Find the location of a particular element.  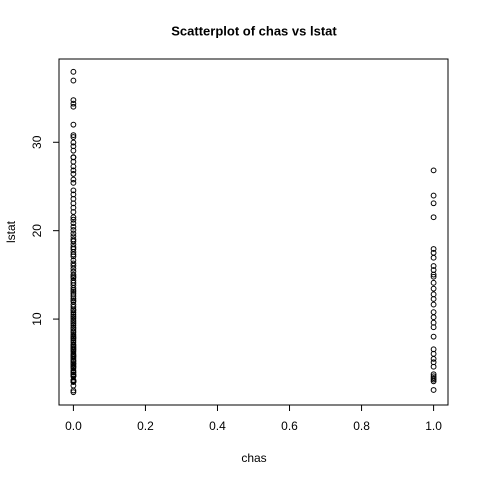

x-tick-label: 0.0 is located at coordinates (73, 426).